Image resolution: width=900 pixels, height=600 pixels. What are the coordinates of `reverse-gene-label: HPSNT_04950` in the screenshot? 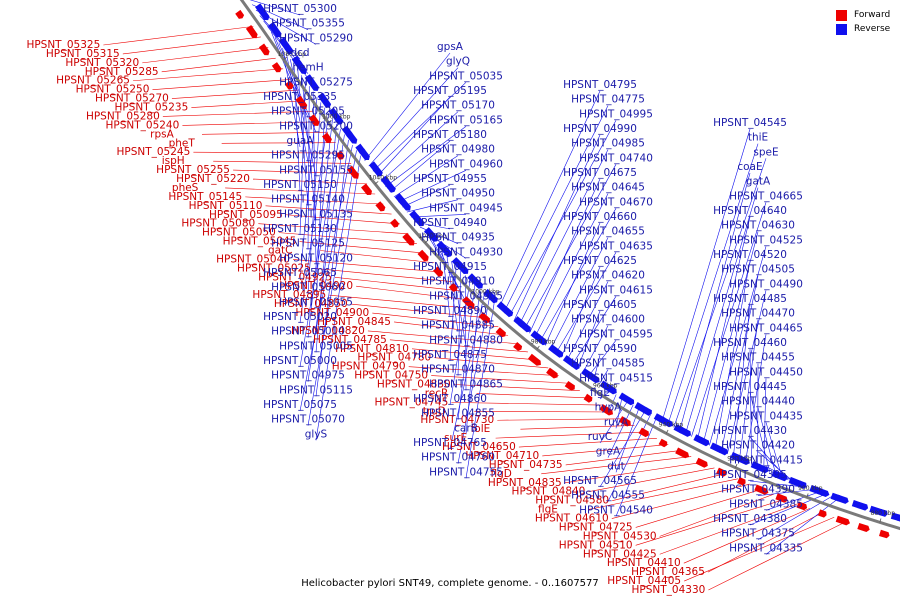 It's located at (458, 194).